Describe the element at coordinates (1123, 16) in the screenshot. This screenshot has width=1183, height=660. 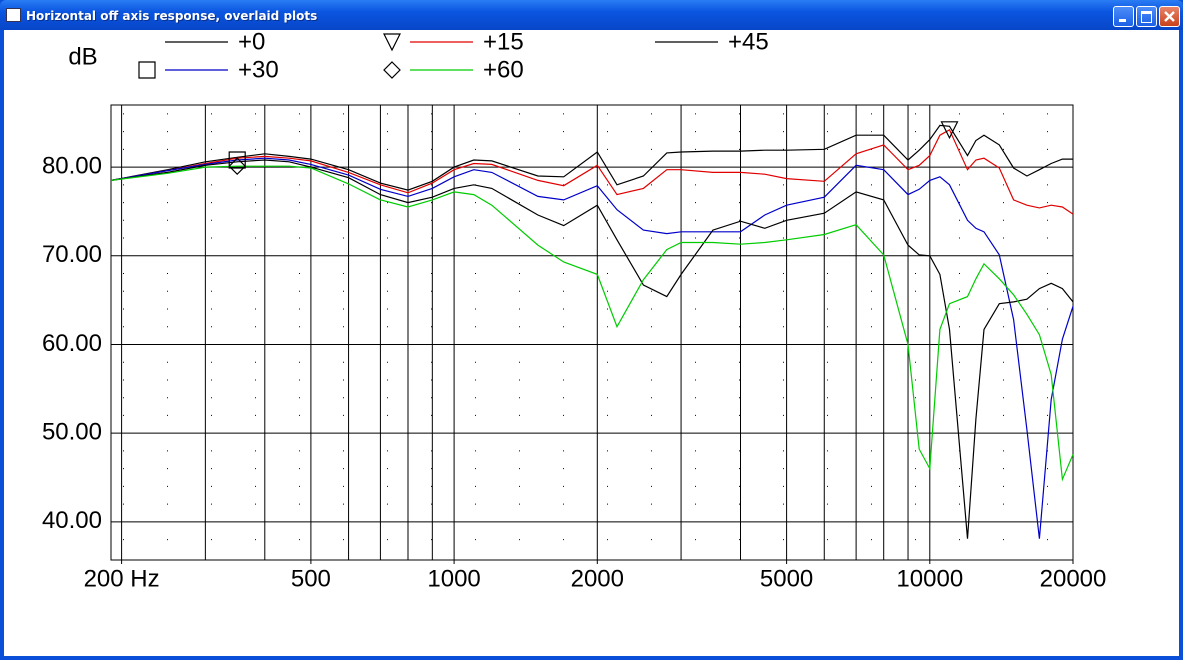
I see `minimize-button` at that location.